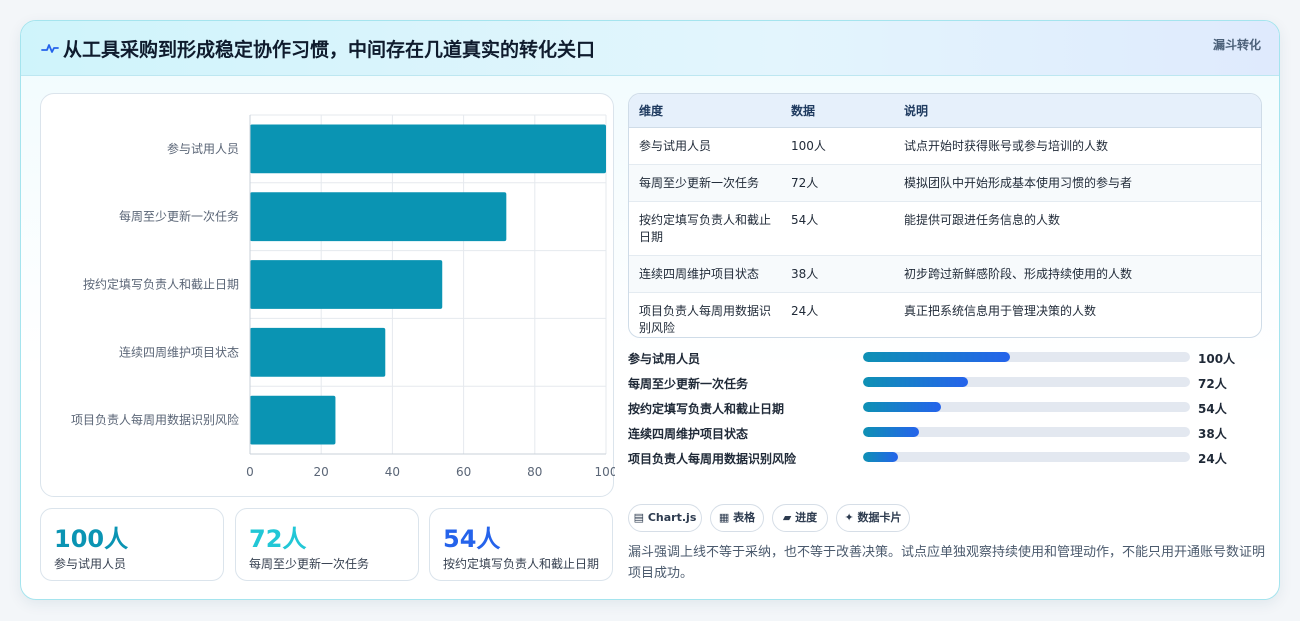 The image size is (1300, 621). I want to click on table-row: 参与试用人员 100人 试点开始时获得账号或参与培训的人数, so click(945, 146).